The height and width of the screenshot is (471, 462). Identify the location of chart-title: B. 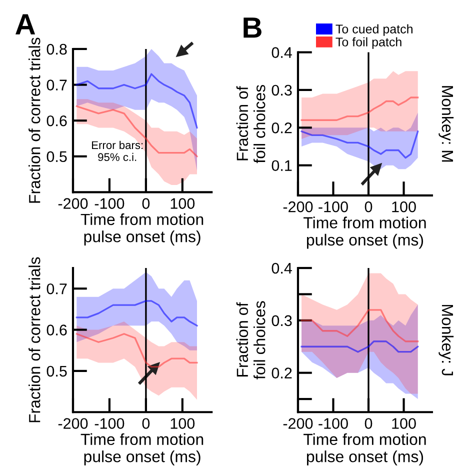
(253, 28).